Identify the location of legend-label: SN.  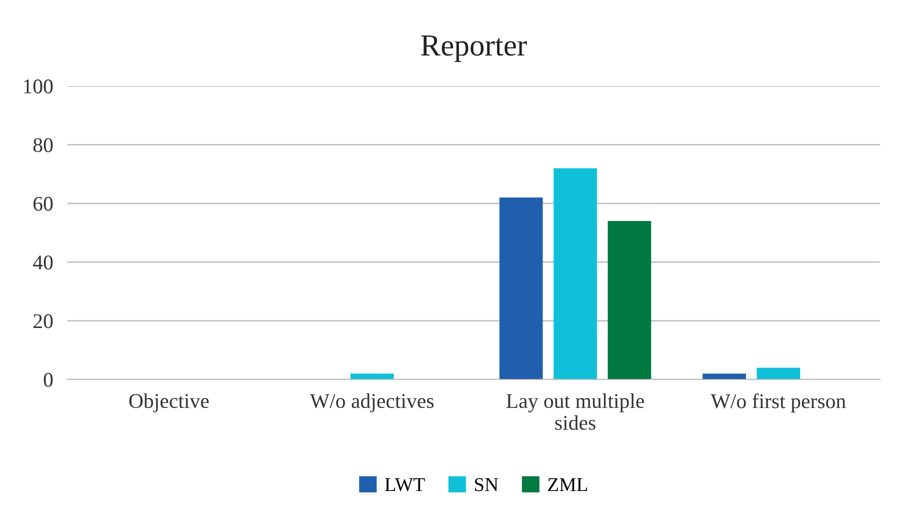
(486, 485).